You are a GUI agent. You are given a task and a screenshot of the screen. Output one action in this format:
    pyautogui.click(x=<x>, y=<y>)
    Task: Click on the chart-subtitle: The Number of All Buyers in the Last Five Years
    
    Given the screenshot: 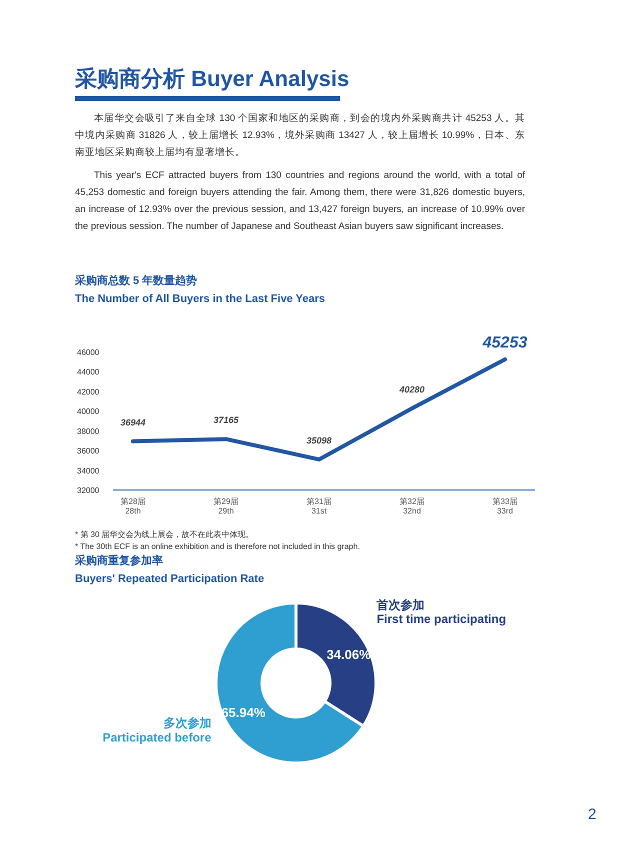 What is the action you would take?
    pyautogui.click(x=200, y=299)
    